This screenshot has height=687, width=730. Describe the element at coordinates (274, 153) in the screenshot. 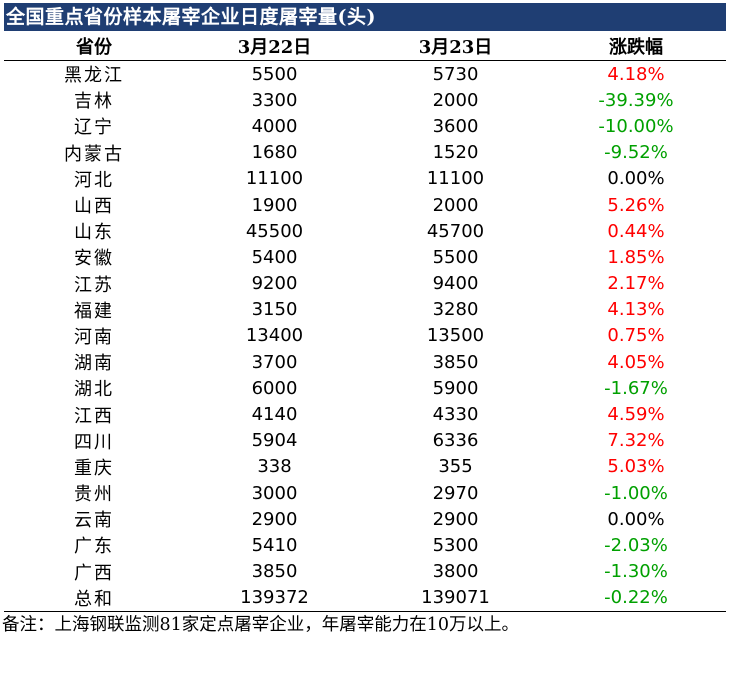

I see `cell-mar22: 1680` at that location.